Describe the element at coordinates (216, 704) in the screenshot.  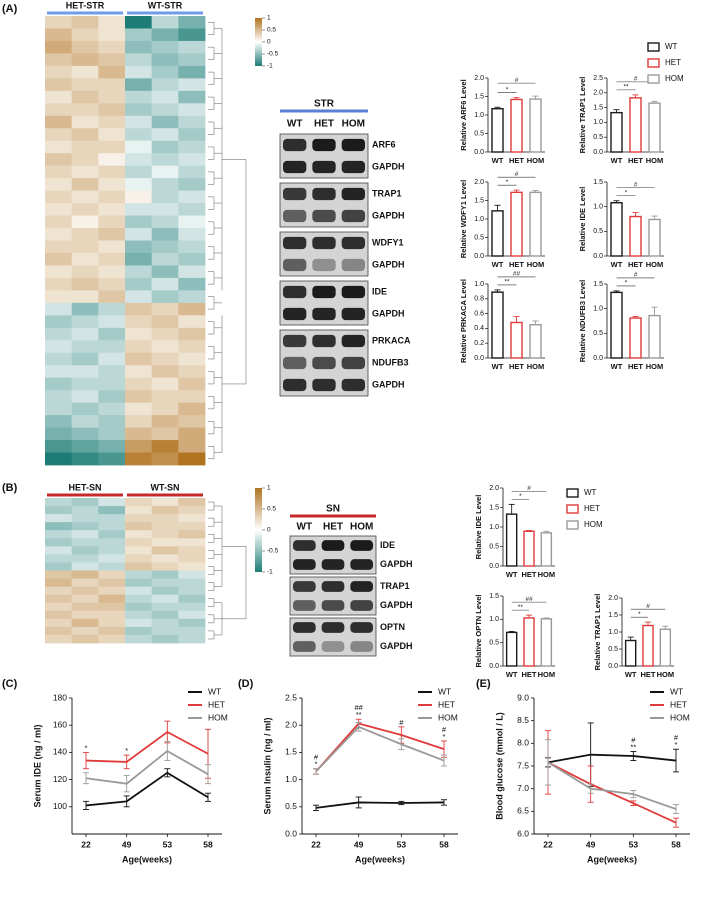
I see `legend-label: HET` at that location.